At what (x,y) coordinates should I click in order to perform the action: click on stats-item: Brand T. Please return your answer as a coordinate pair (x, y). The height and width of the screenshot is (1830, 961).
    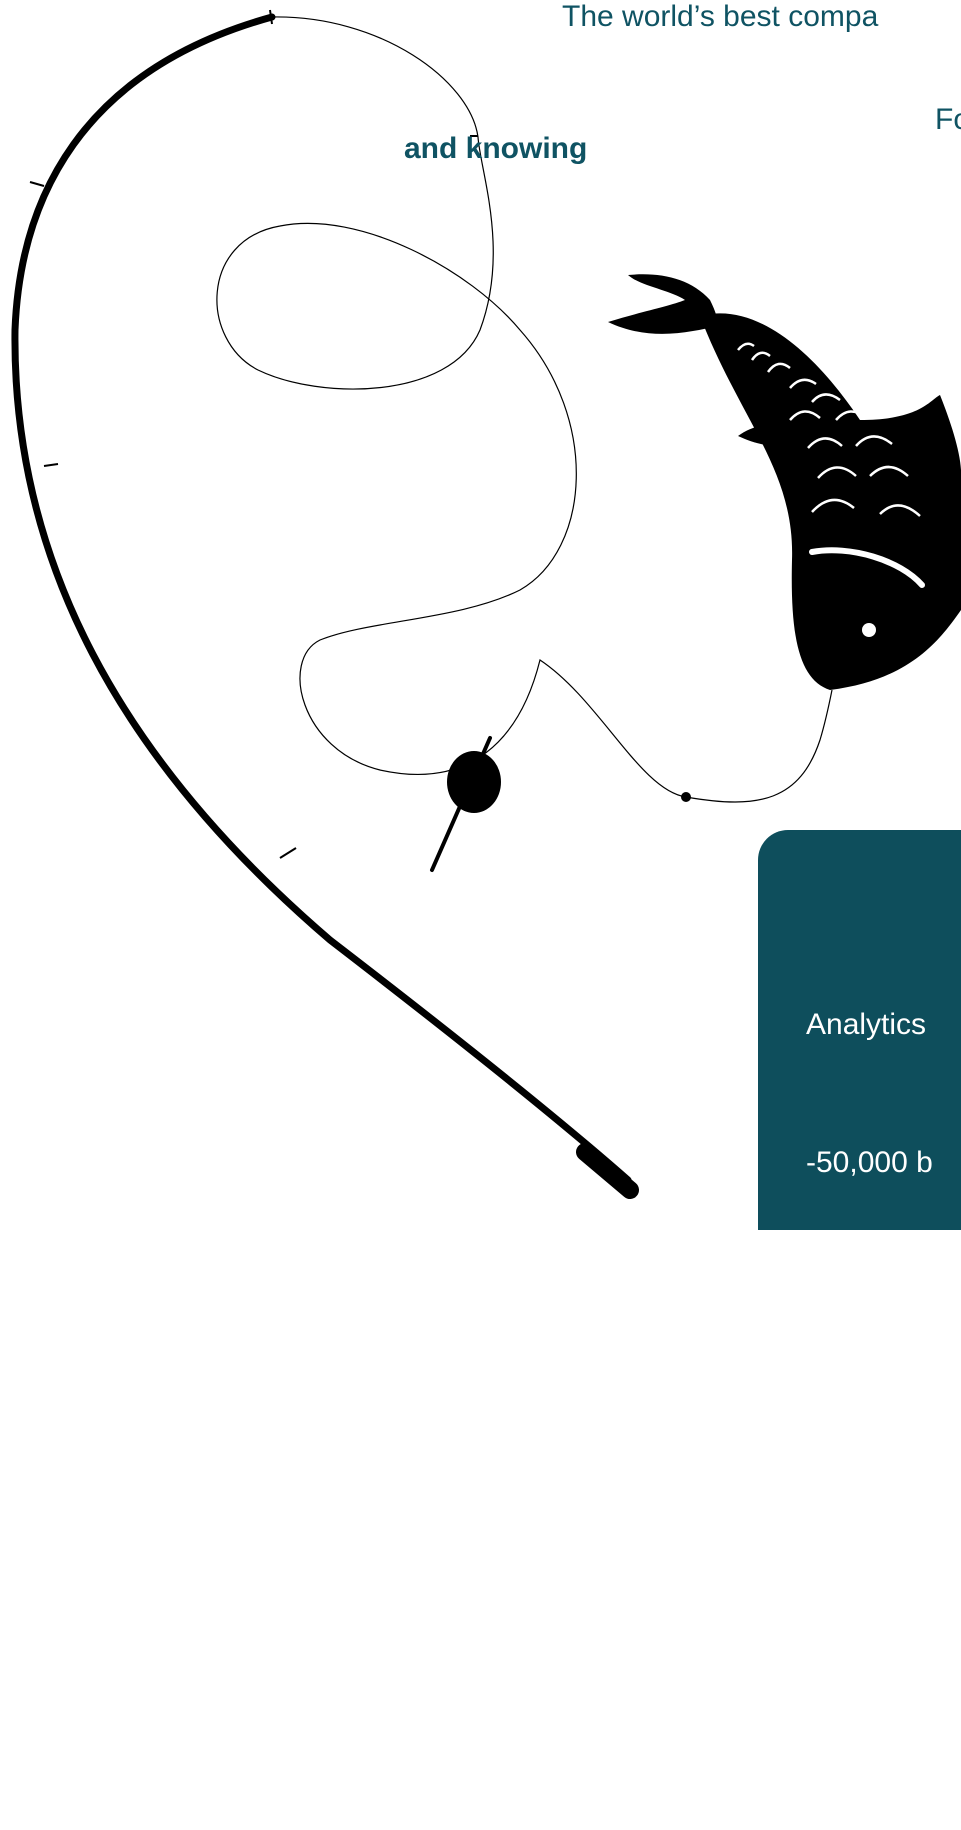
    Looking at the image, I should click on (867, 1576).